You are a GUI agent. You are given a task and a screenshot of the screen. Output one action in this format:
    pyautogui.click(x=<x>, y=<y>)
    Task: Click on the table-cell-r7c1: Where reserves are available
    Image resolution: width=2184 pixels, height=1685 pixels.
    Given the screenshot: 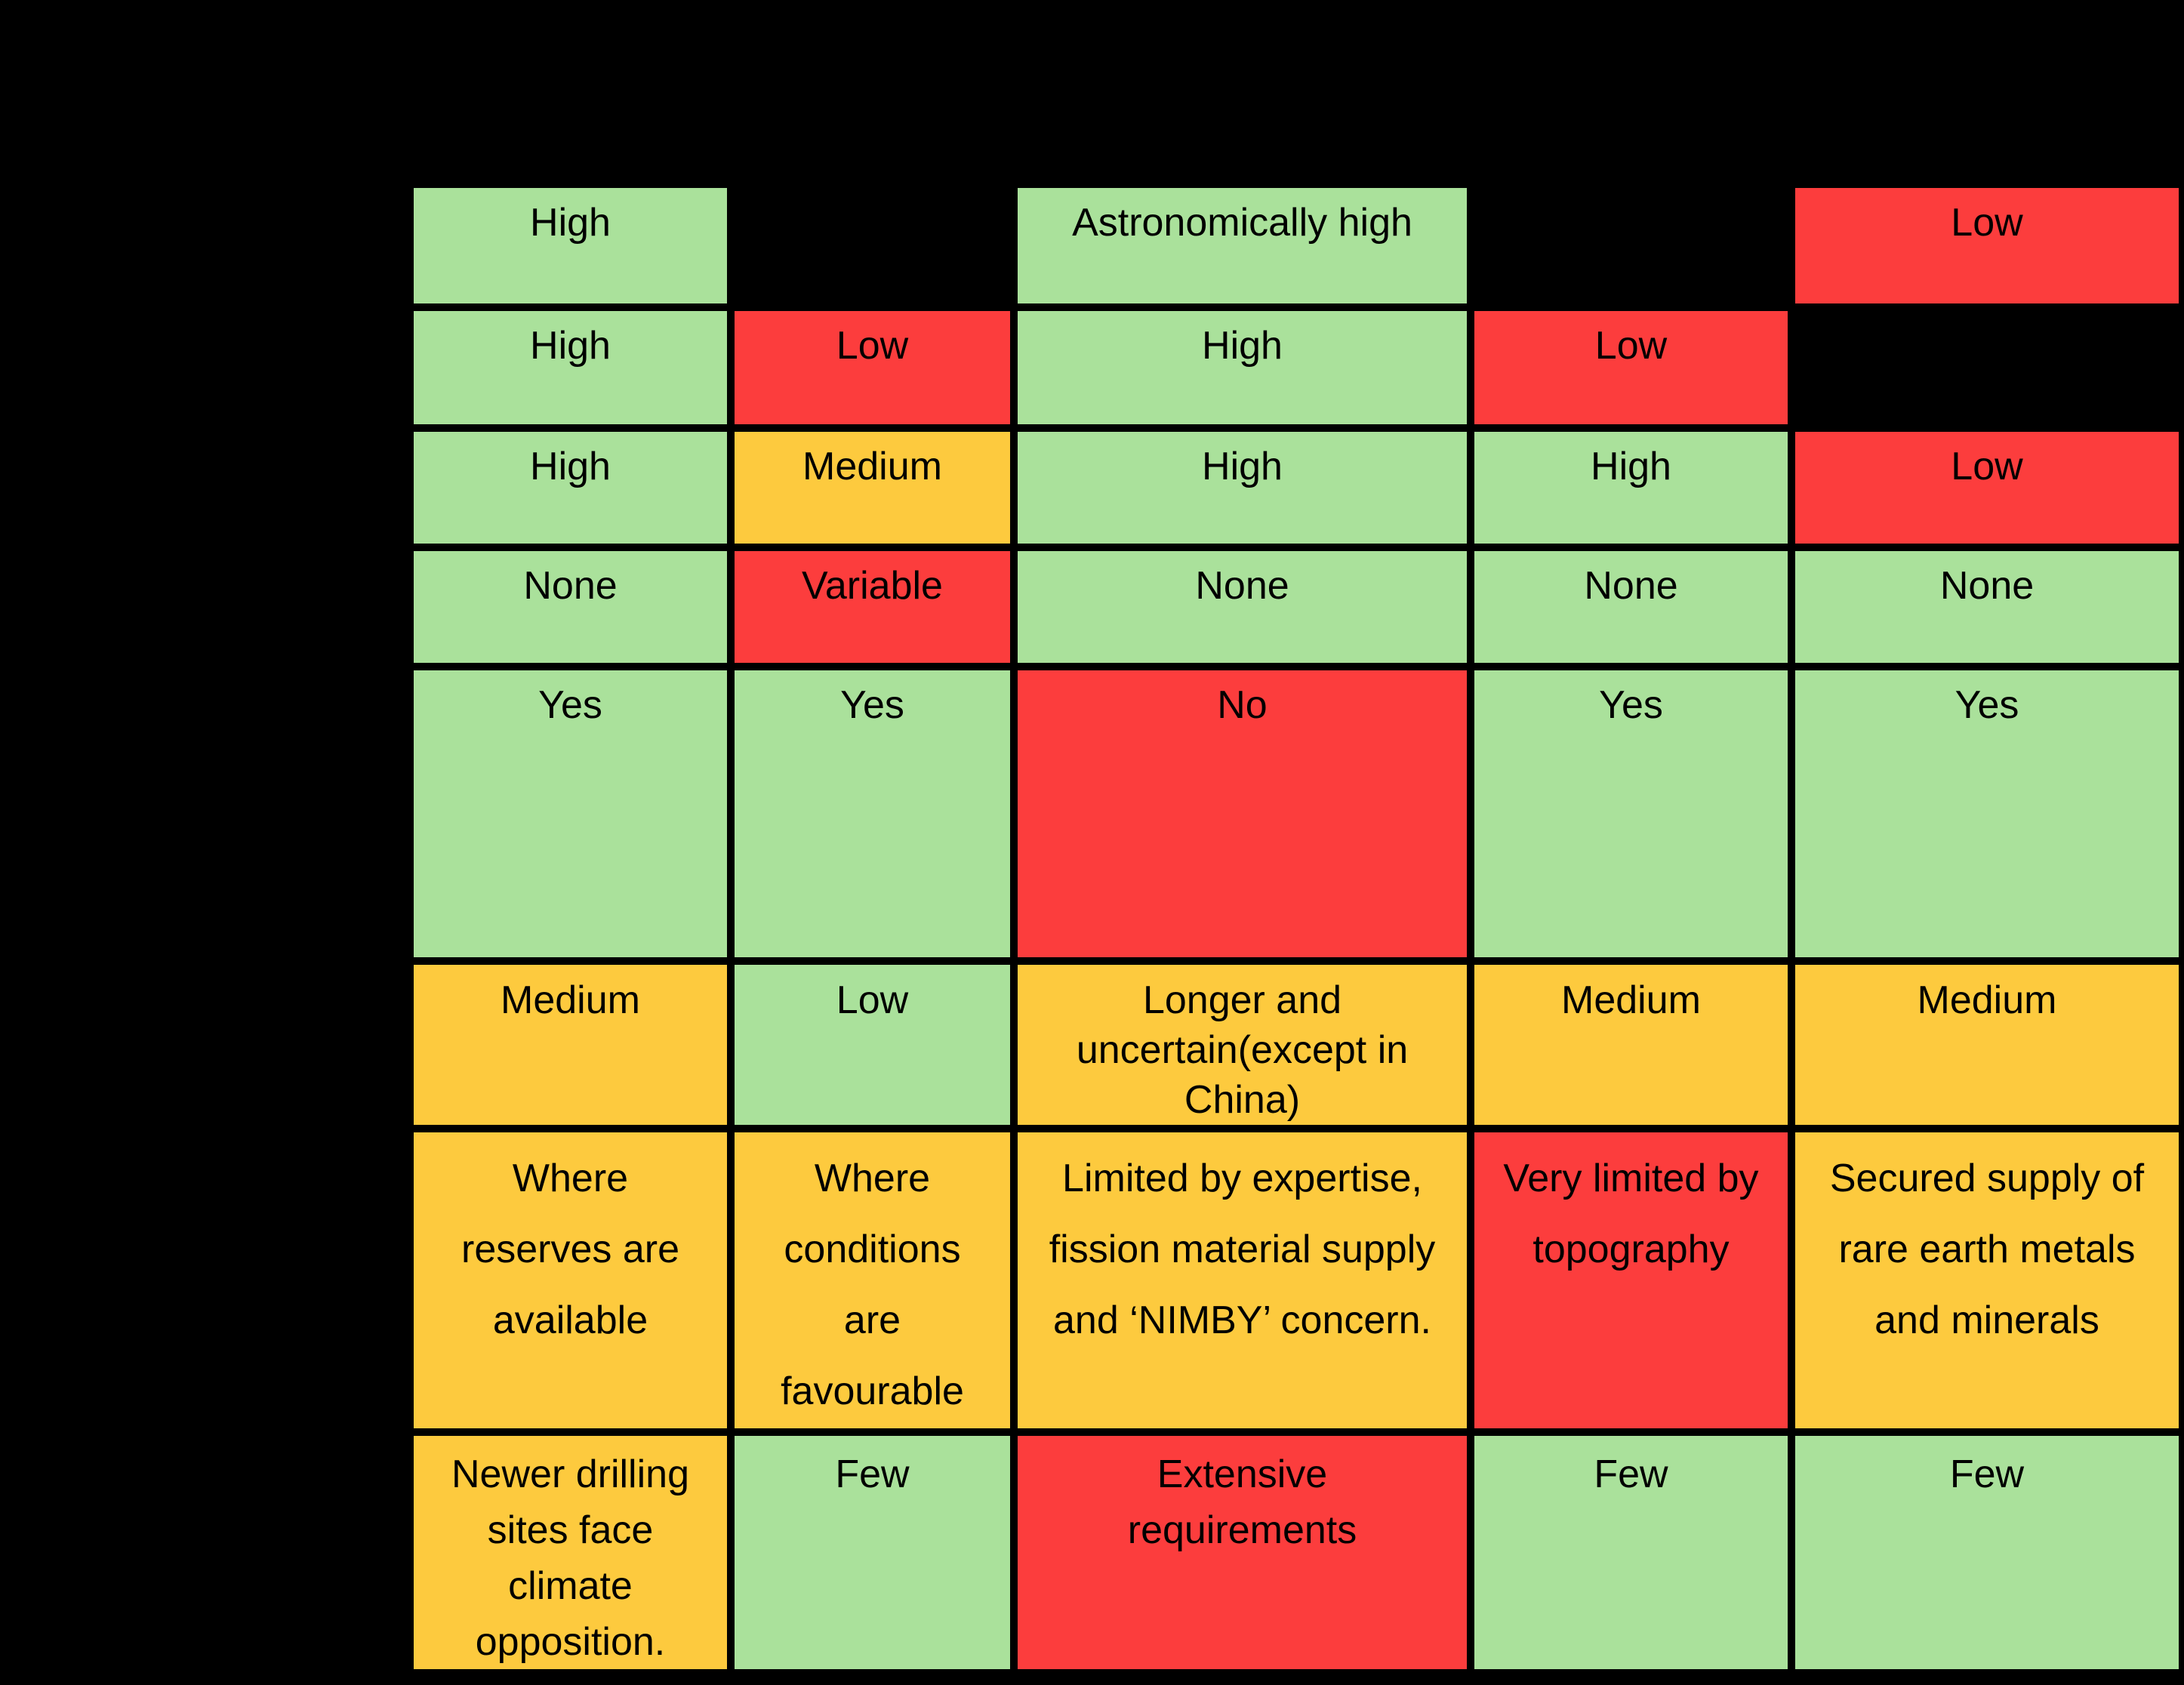 What is the action you would take?
    pyautogui.click(x=570, y=1280)
    